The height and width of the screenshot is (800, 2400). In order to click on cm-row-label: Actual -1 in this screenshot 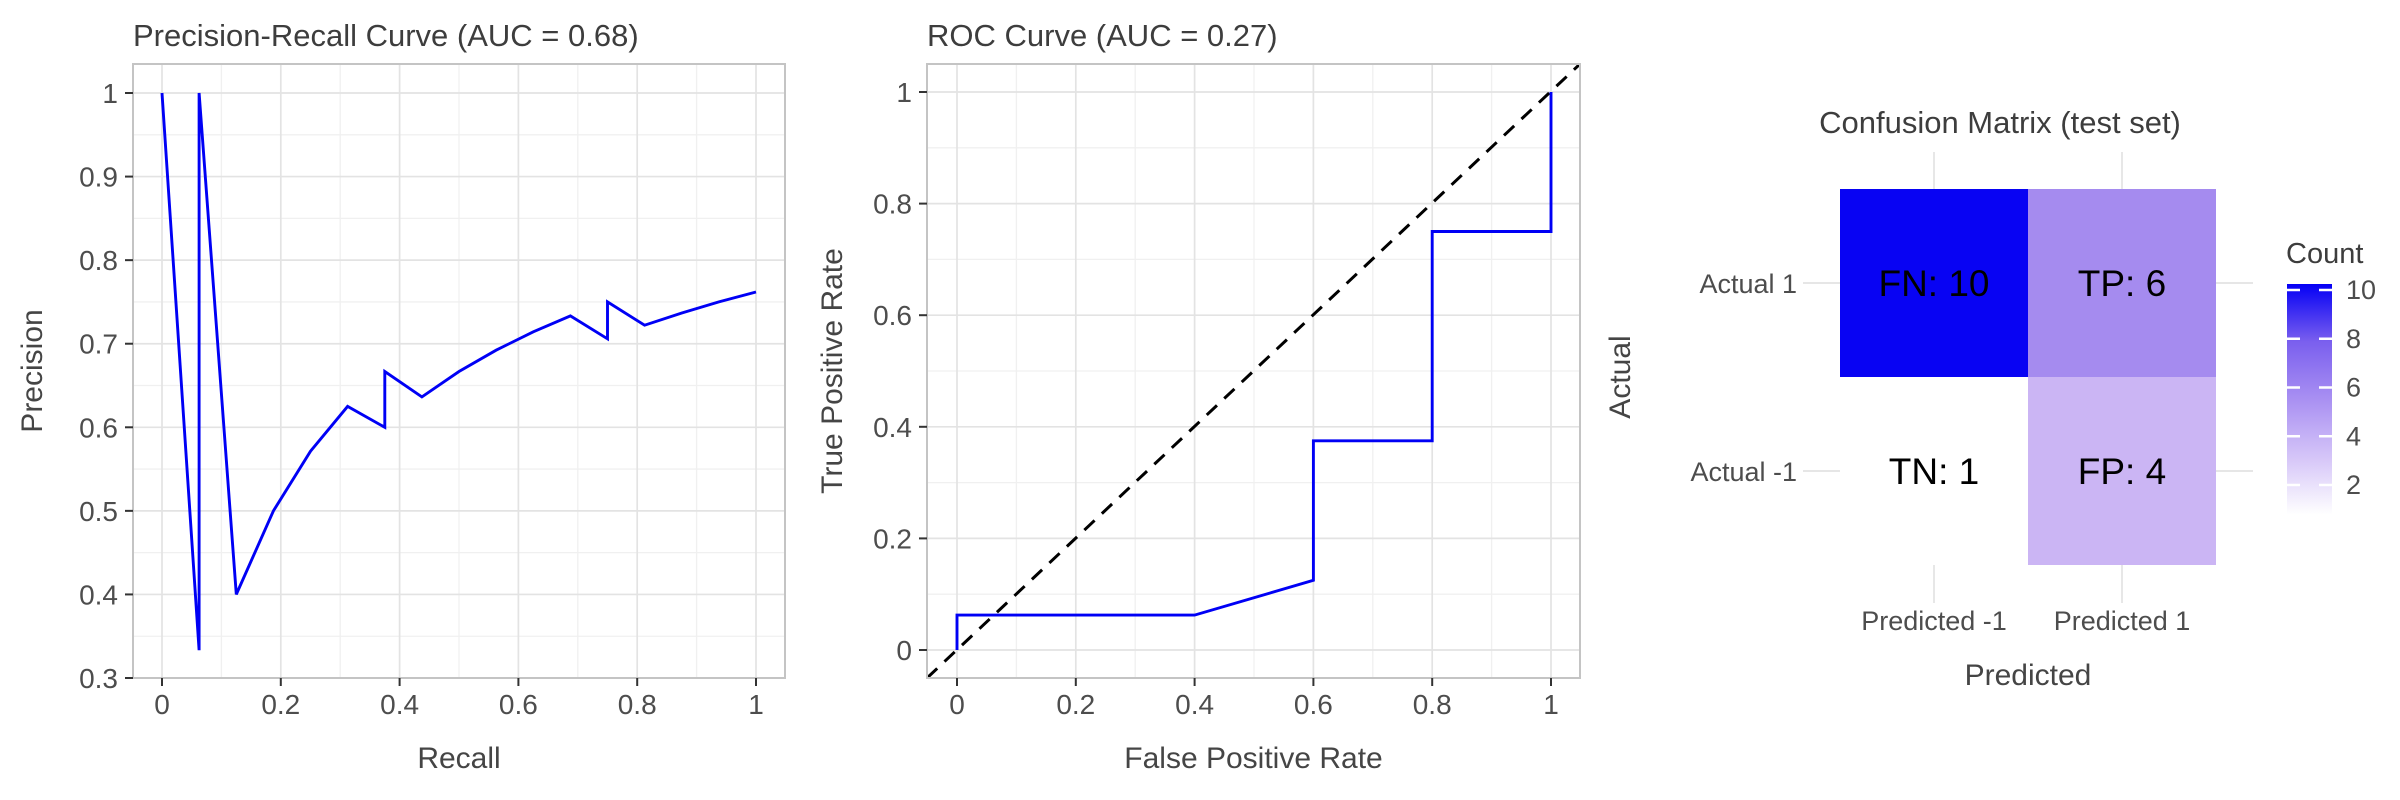, I will do `click(1743, 472)`.